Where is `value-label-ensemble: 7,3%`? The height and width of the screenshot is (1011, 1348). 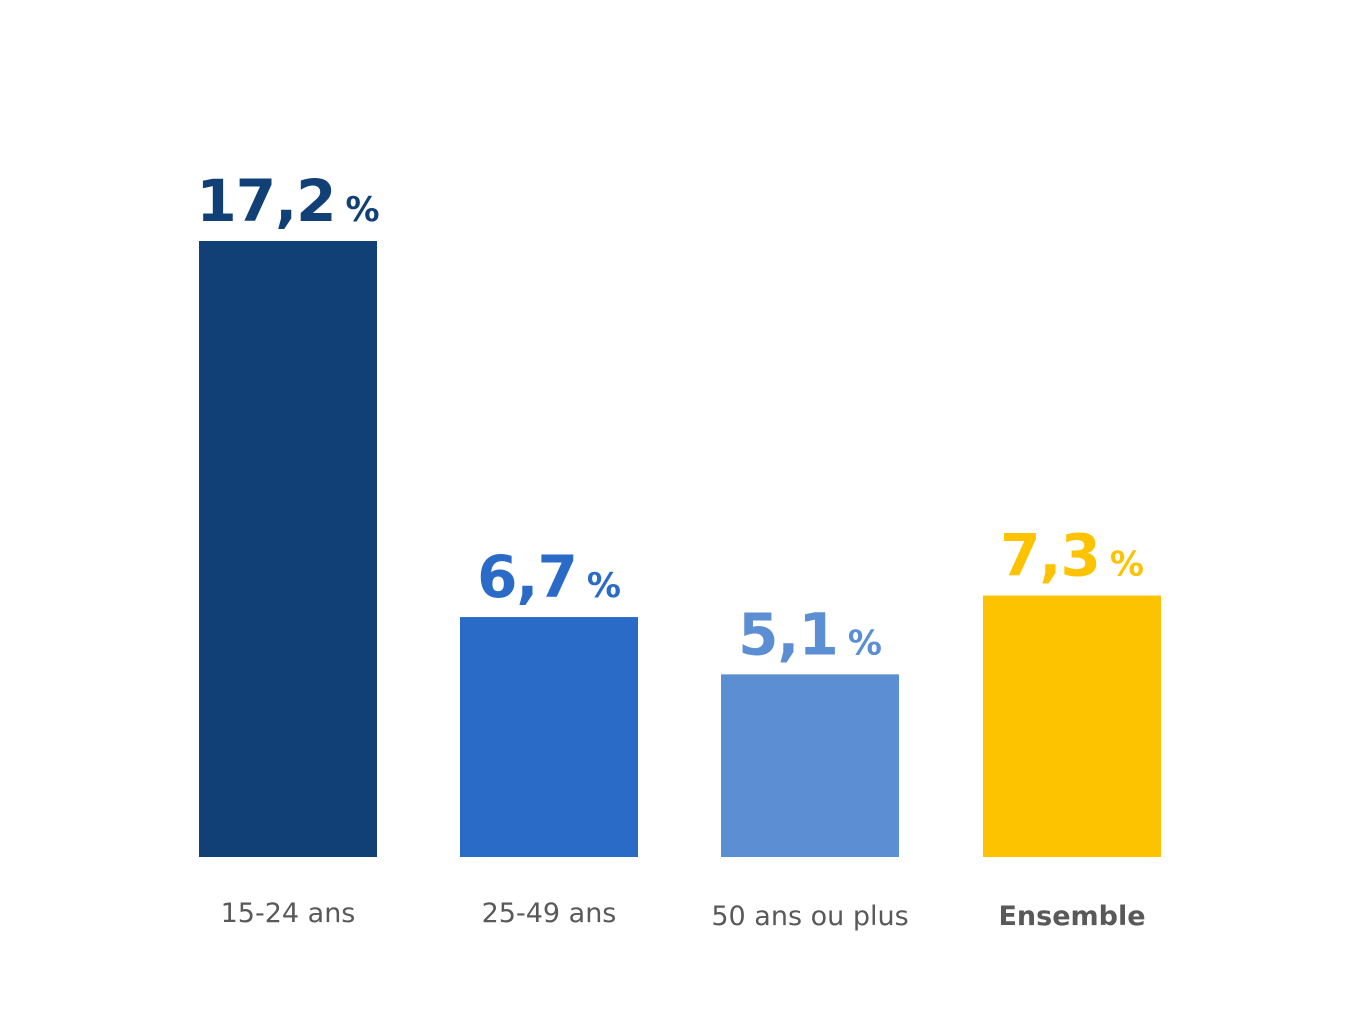
value-label-ensemble: 7,3% is located at coordinates (1072, 556).